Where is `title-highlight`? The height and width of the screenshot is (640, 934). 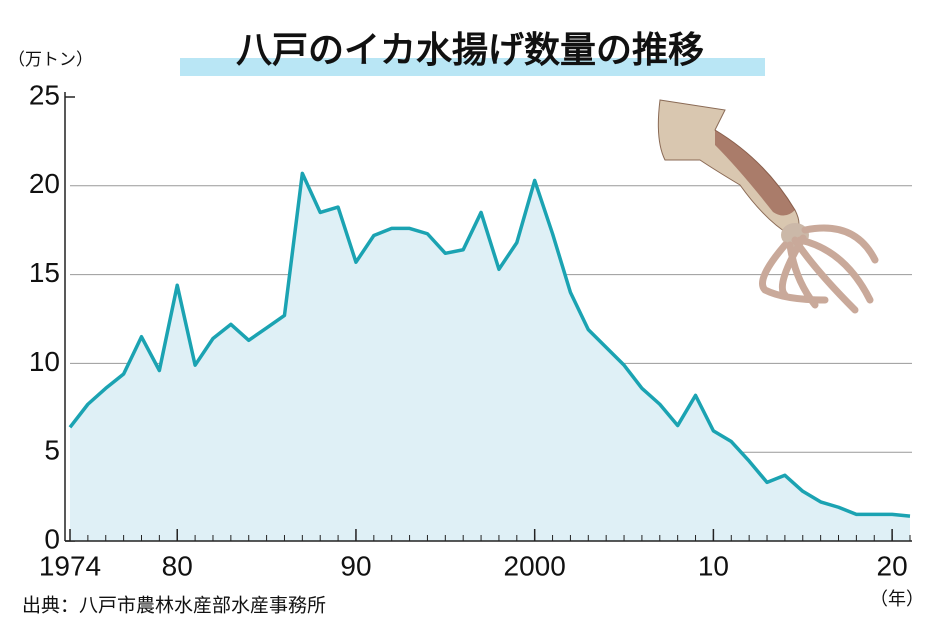
title-highlight is located at coordinates (472, 67).